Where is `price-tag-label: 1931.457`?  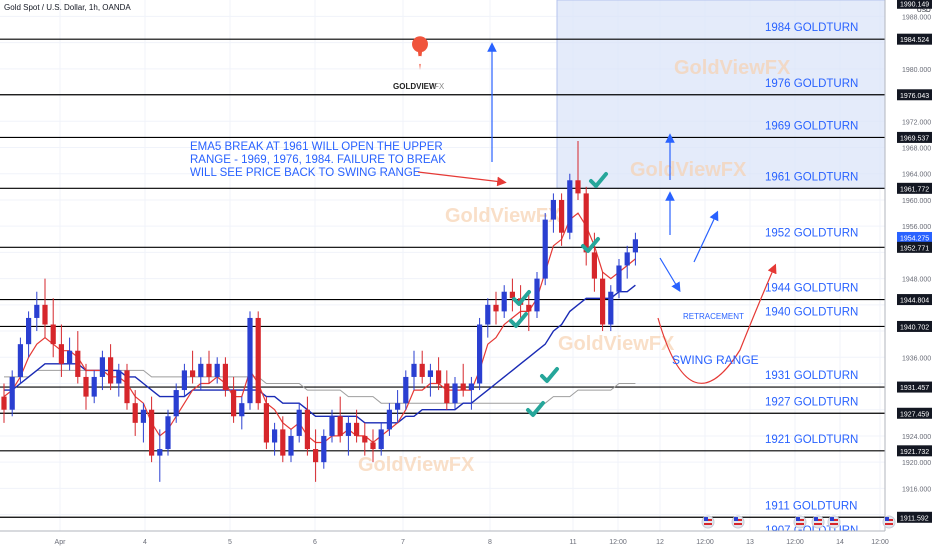
price-tag-label: 1931.457 is located at coordinates (914, 388).